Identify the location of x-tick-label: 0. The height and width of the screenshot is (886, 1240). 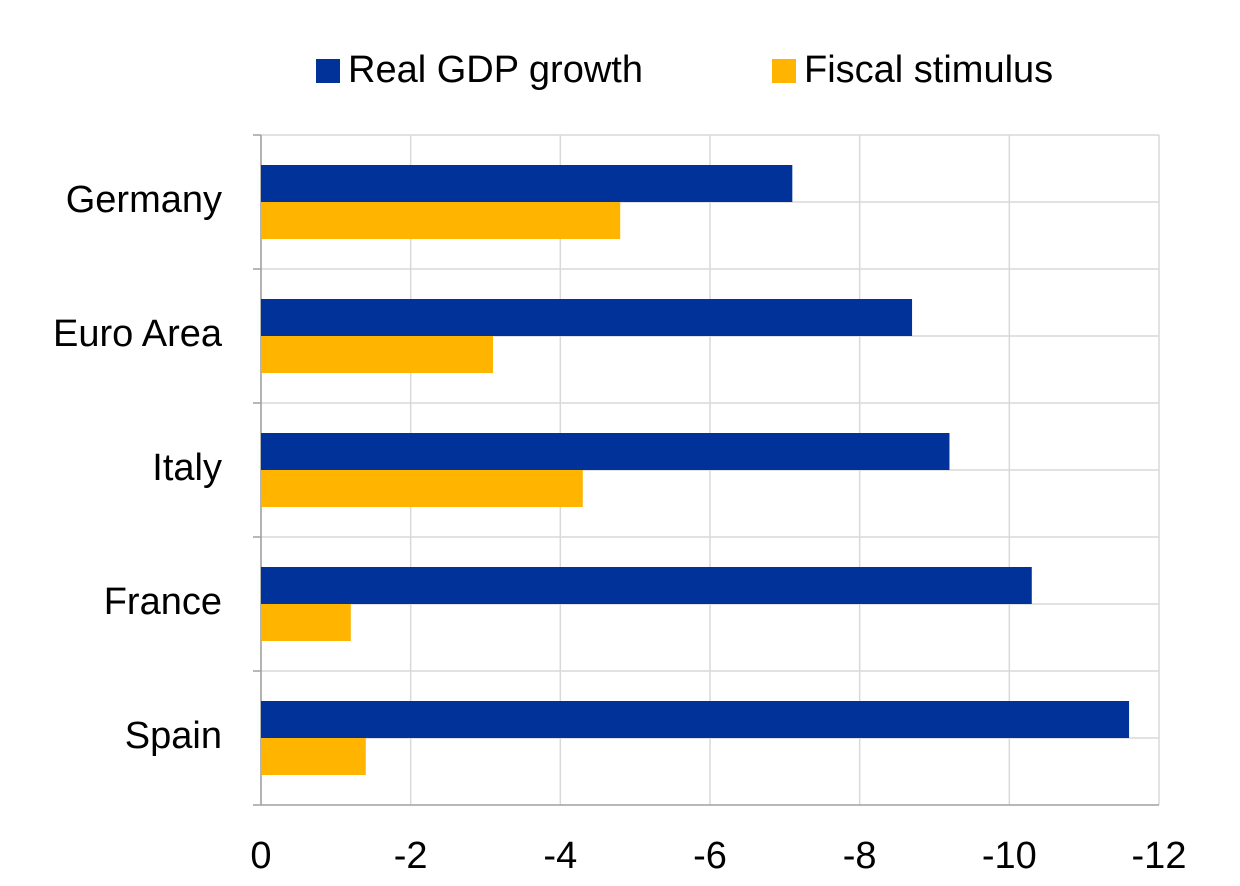
(260, 856).